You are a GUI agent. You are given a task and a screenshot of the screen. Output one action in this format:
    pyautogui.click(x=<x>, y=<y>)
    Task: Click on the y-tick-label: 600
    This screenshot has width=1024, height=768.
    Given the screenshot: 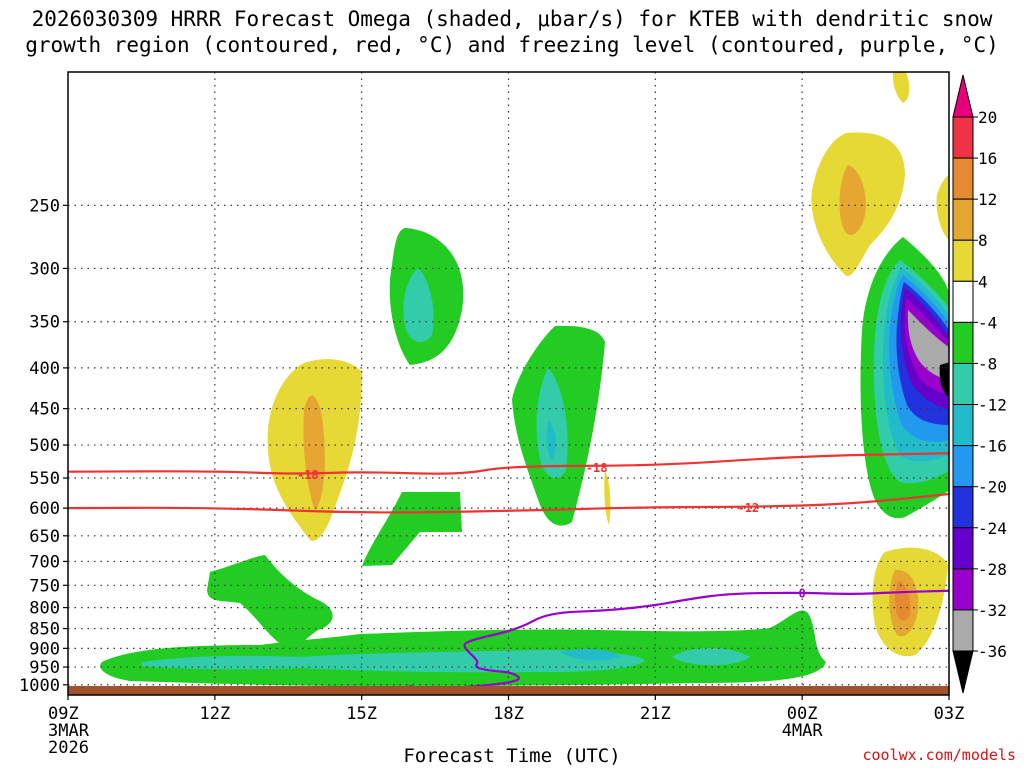 What is the action you would take?
    pyautogui.click(x=44, y=509)
    